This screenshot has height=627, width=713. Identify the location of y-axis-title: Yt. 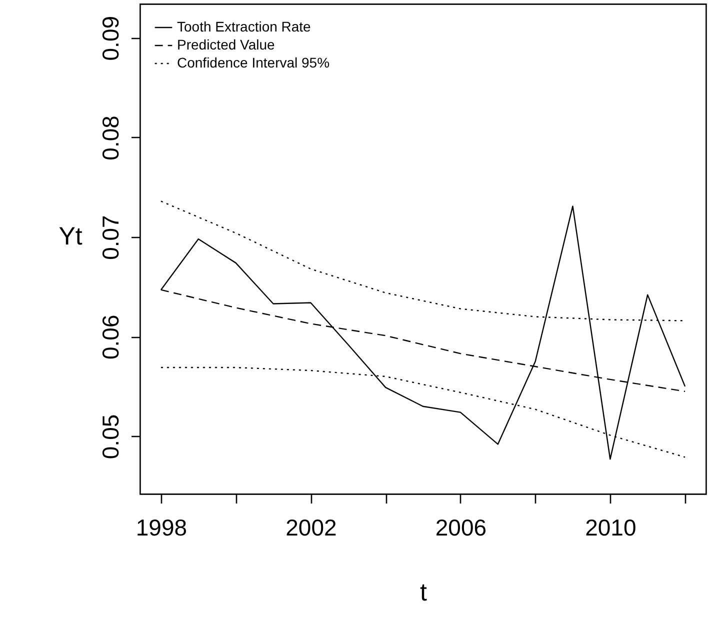
(70, 236).